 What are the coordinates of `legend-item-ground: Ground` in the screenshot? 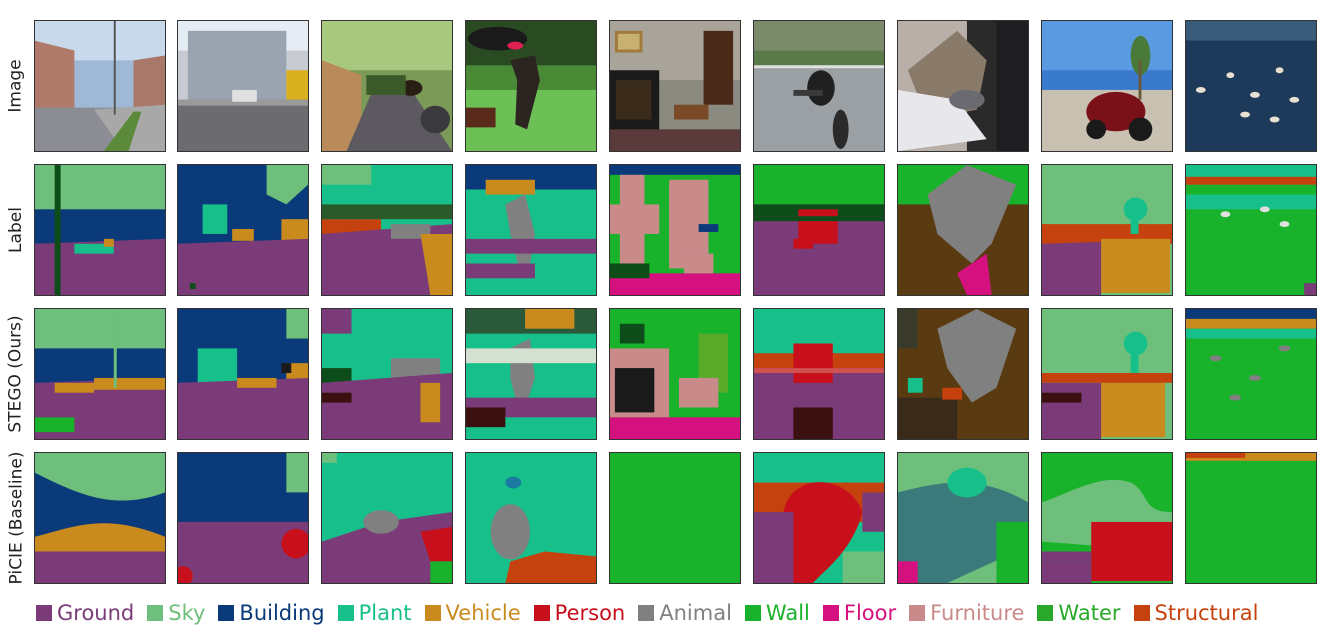 It's located at (85, 613).